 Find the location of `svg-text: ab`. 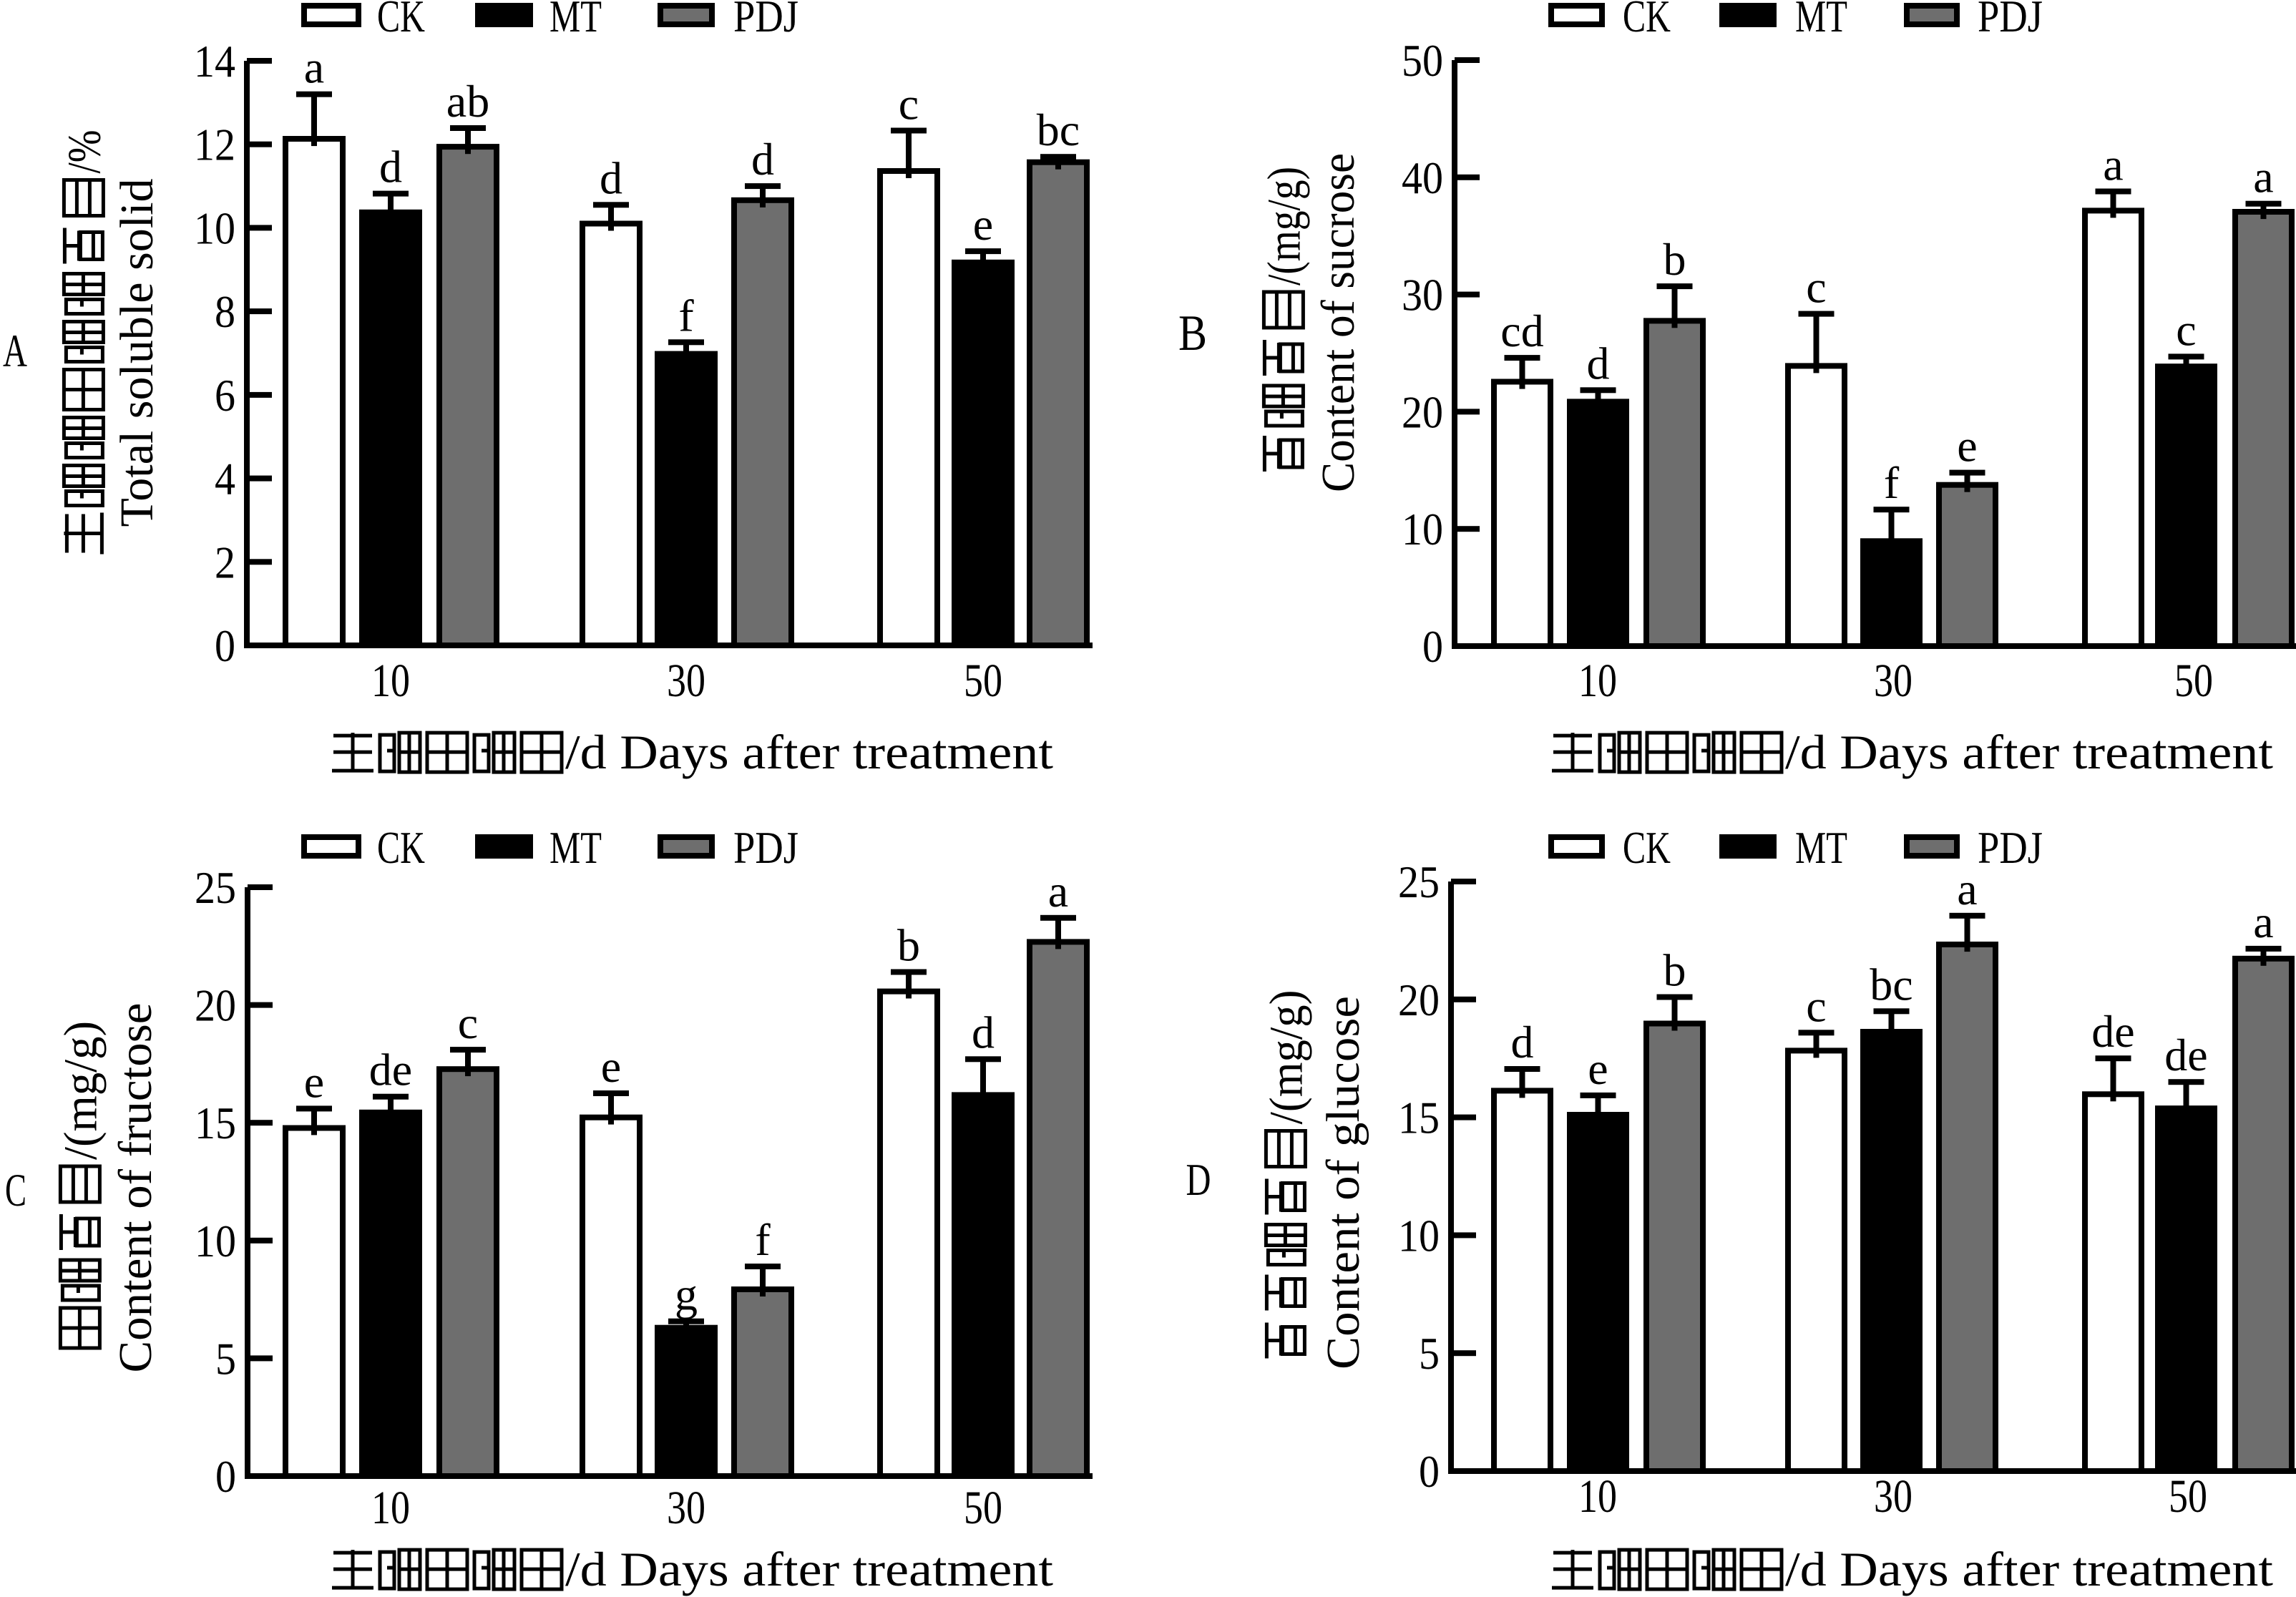

svg-text: ab is located at coordinates (468, 101).